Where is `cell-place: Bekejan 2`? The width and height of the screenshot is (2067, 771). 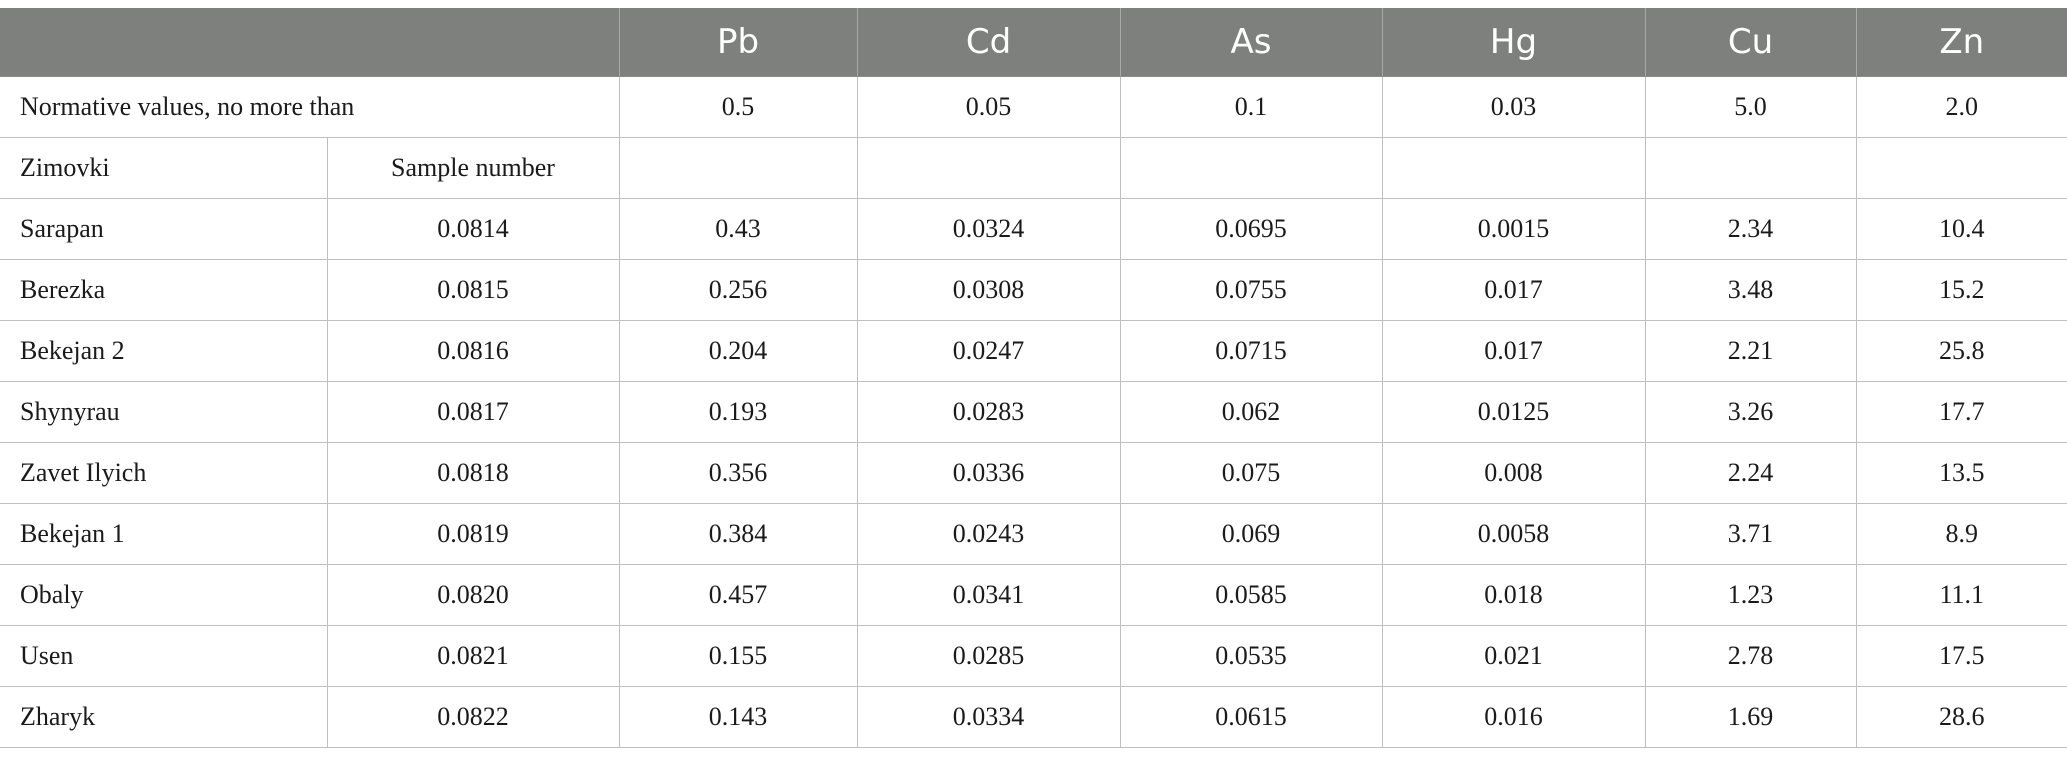
cell-place: Bekejan 2 is located at coordinates (164, 351).